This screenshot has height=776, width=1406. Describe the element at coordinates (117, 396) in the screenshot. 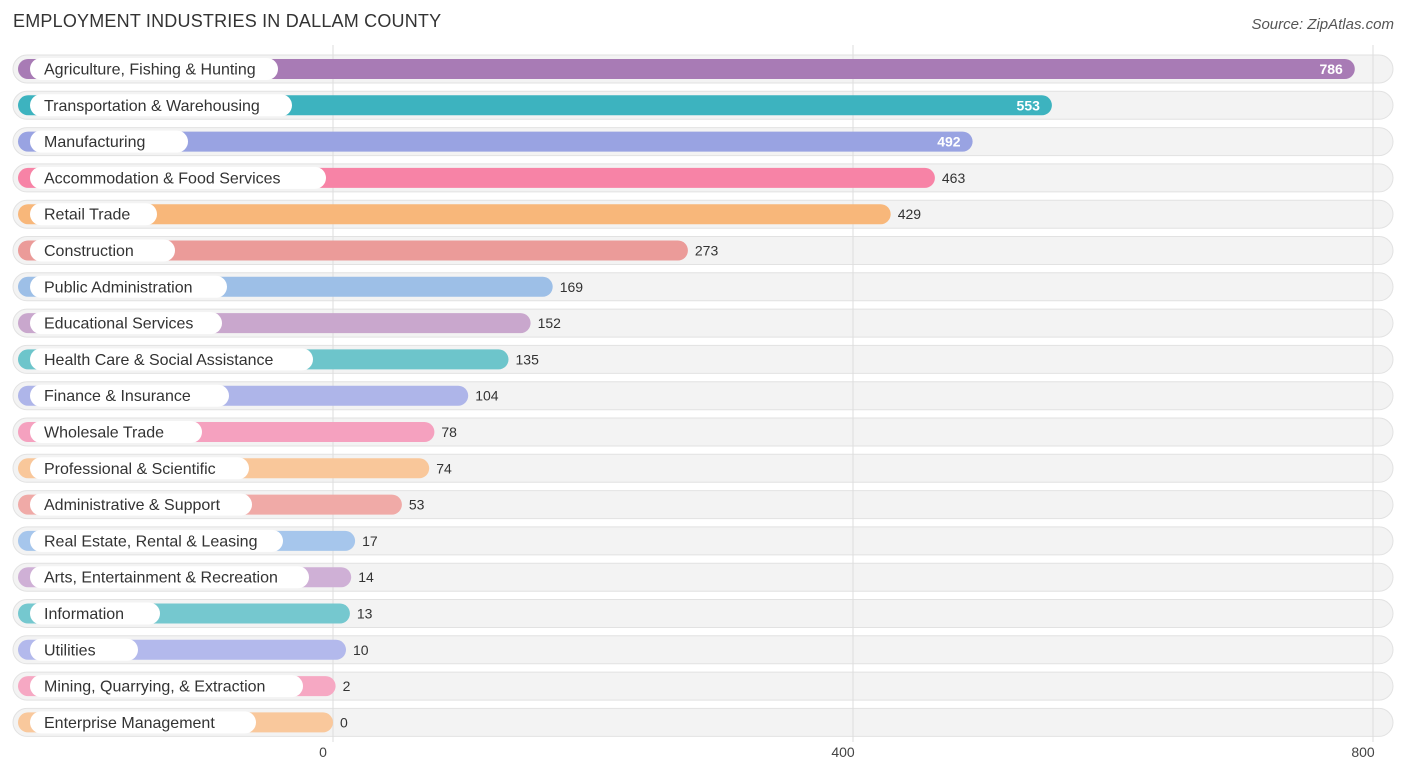

I see `bar-label: Finance & Insurance` at that location.